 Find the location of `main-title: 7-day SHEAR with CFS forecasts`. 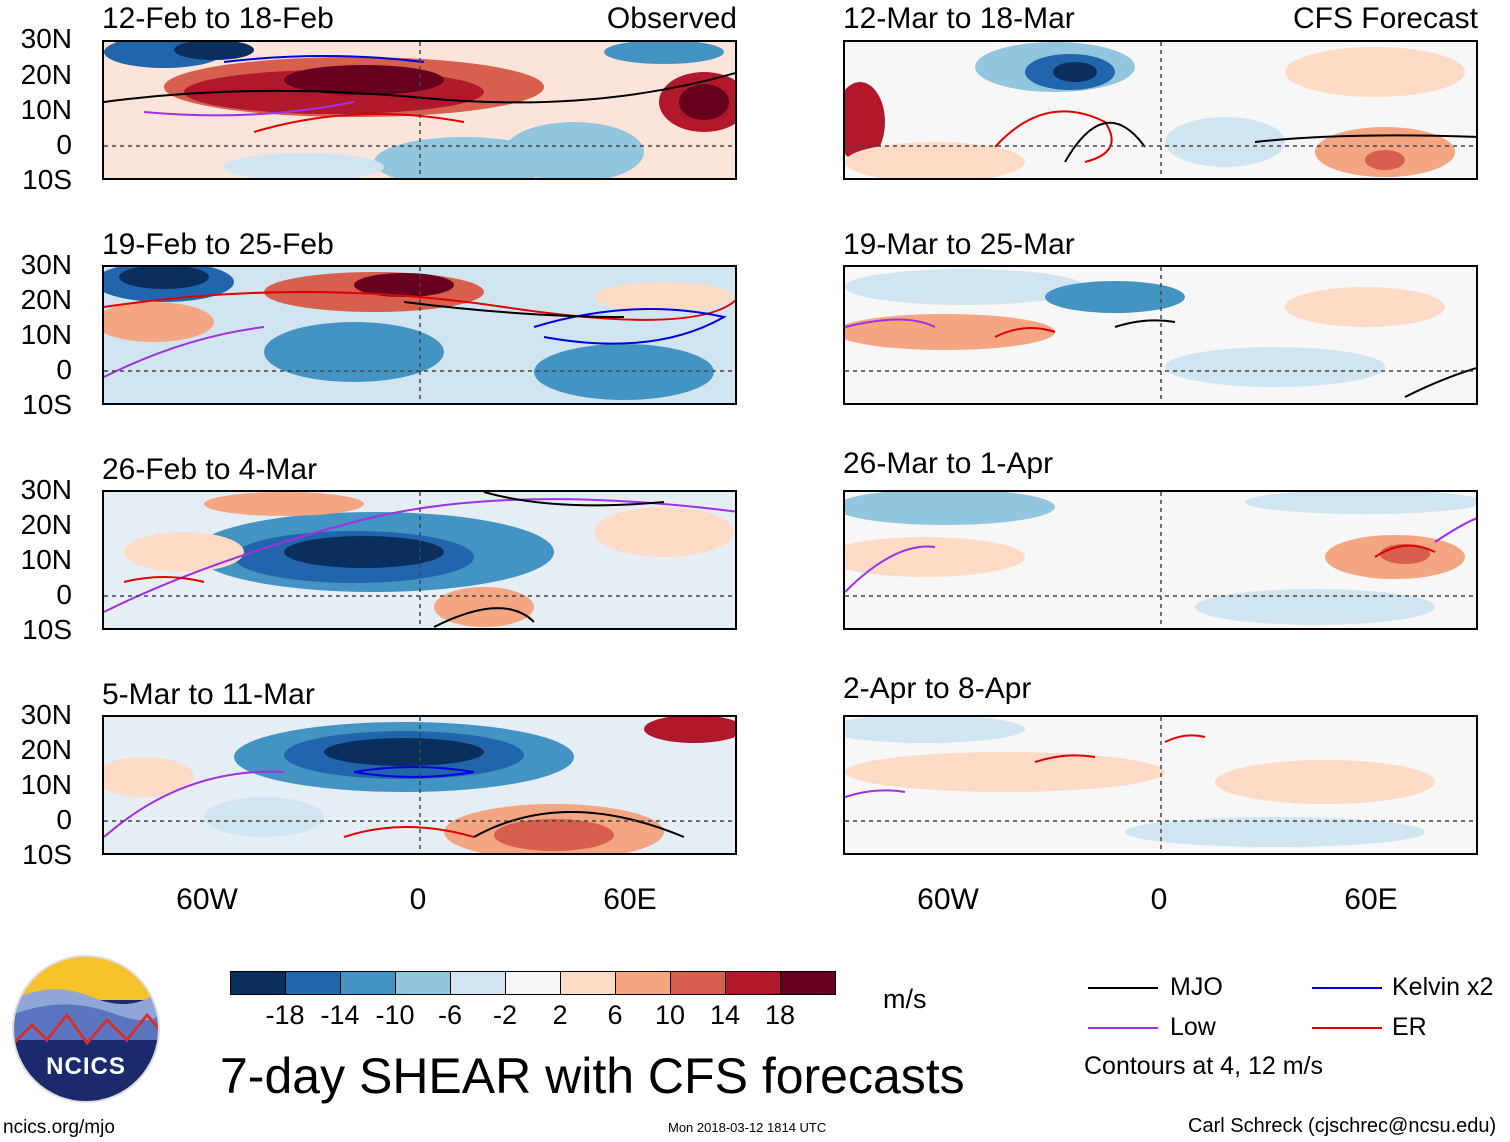

main-title: 7-day SHEAR with CFS forecasts is located at coordinates (592, 1076).